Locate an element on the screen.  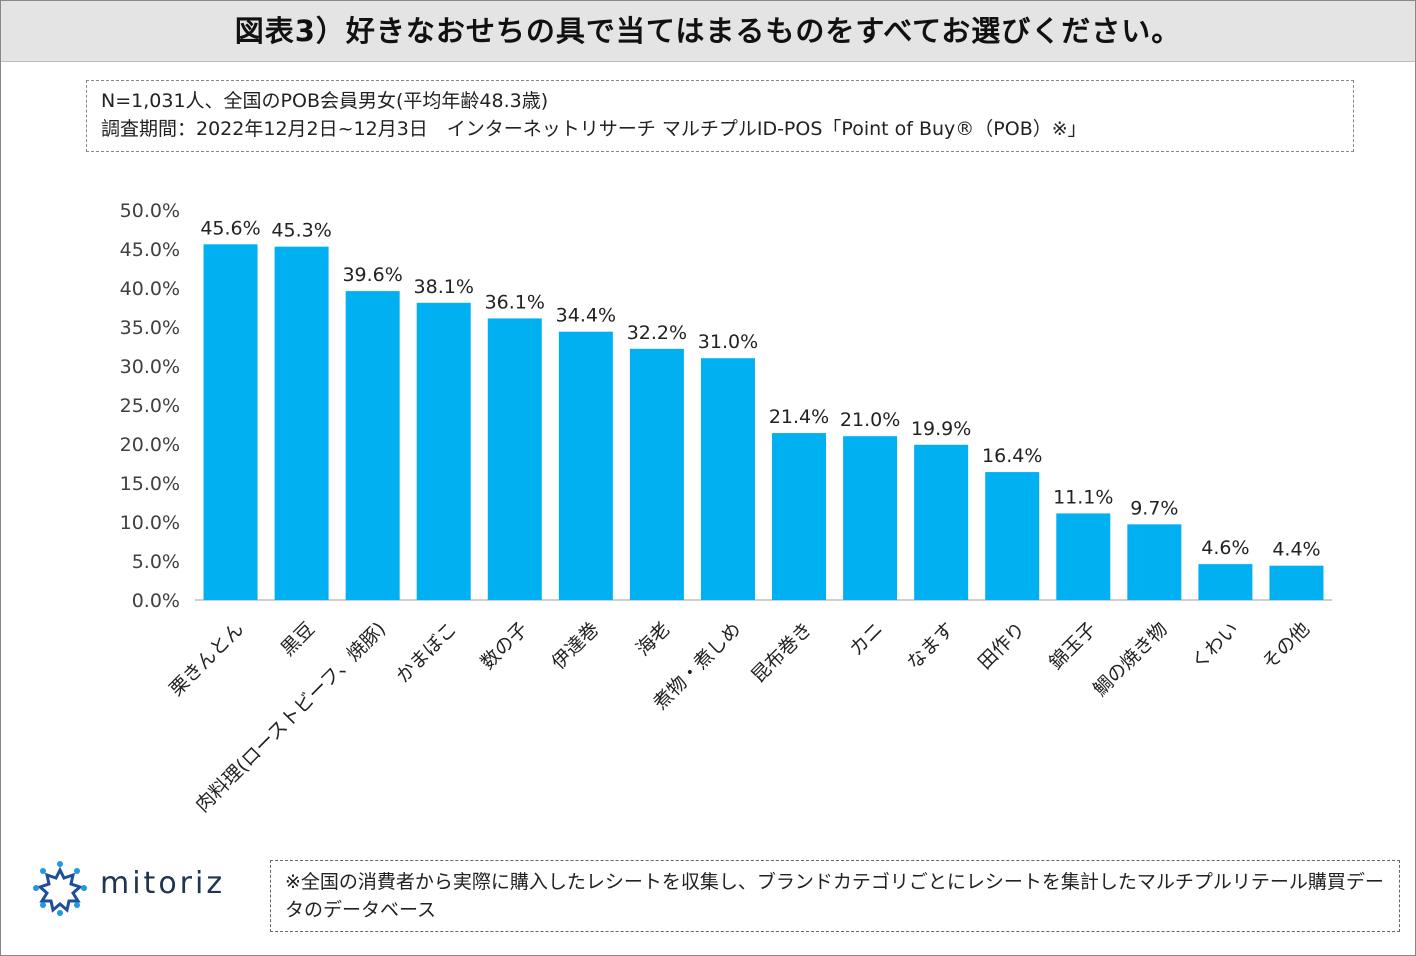
y-tick-label: 45.0% is located at coordinates (150, 250).